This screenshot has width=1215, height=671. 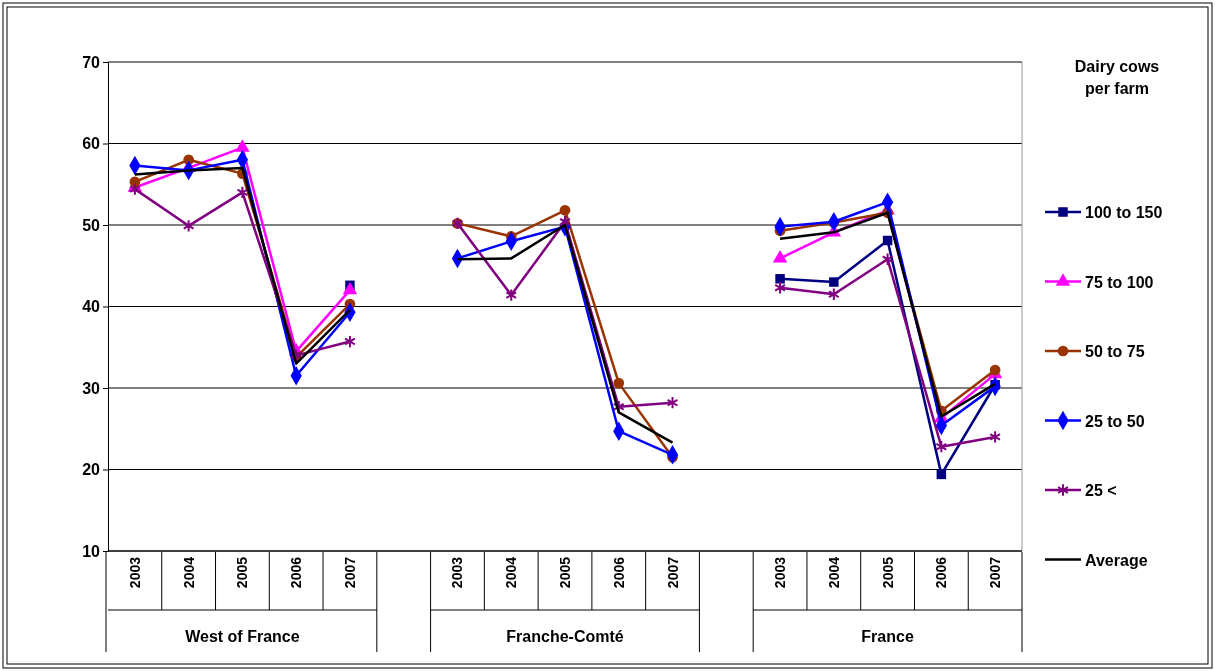 What do you see at coordinates (91, 388) in the screenshot?
I see `y-tick-label: 30` at bounding box center [91, 388].